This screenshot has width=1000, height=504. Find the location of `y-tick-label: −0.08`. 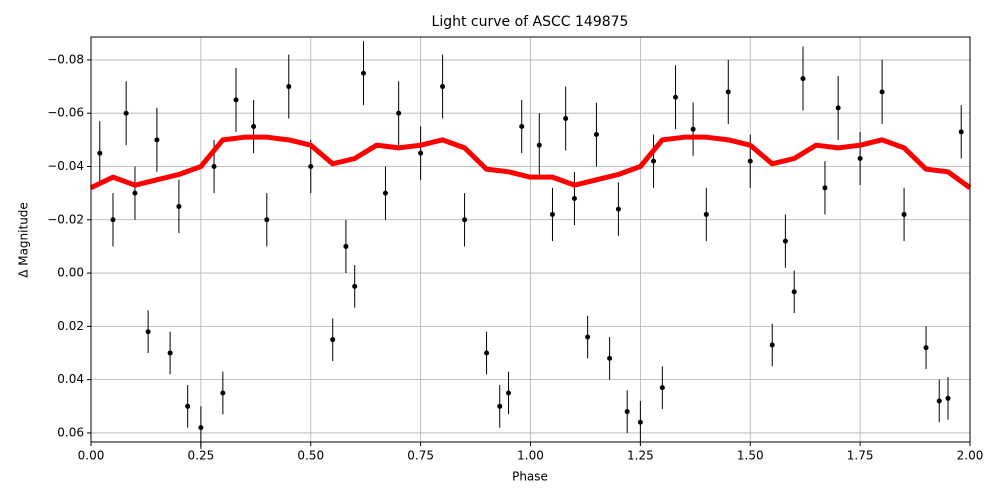

y-tick-label: −0.08 is located at coordinates (65, 59).